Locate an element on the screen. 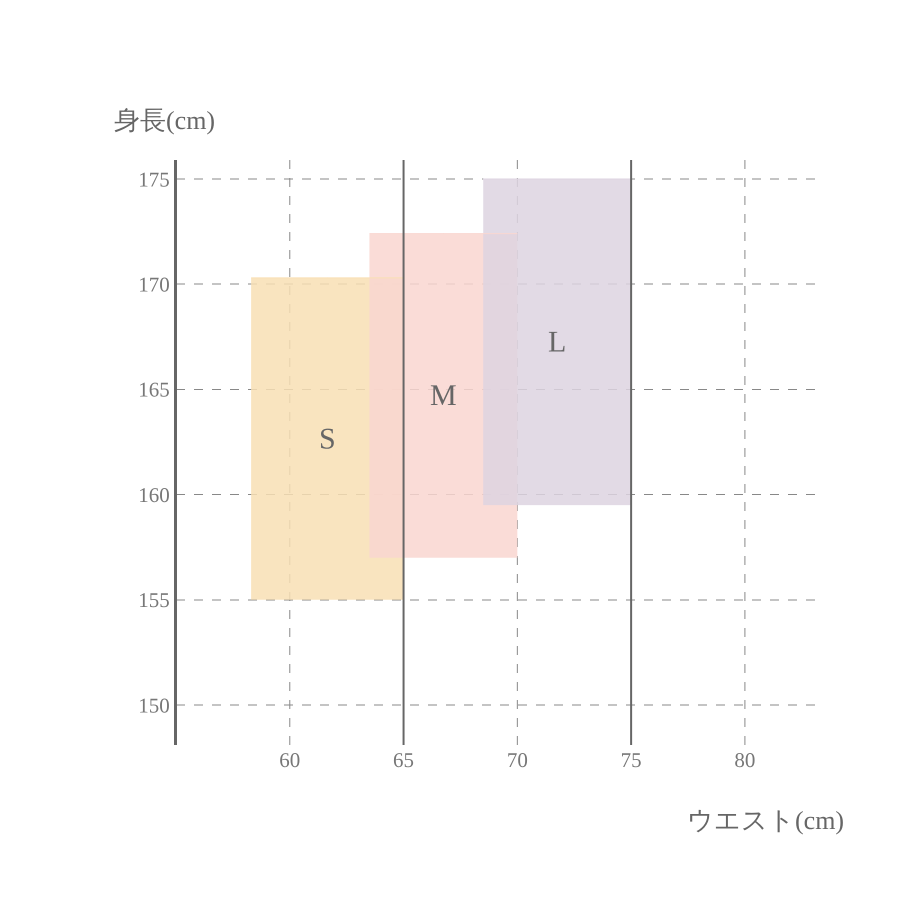 The height and width of the screenshot is (907, 907). series-label: S is located at coordinates (327, 439).